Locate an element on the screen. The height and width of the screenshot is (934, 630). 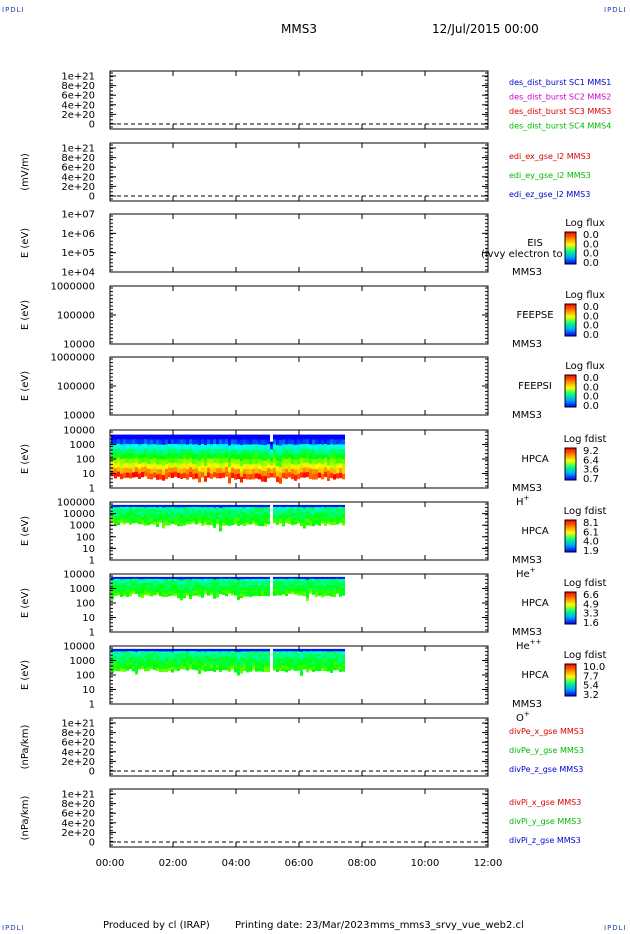
species-charge: + is located at coordinates (527, 498).